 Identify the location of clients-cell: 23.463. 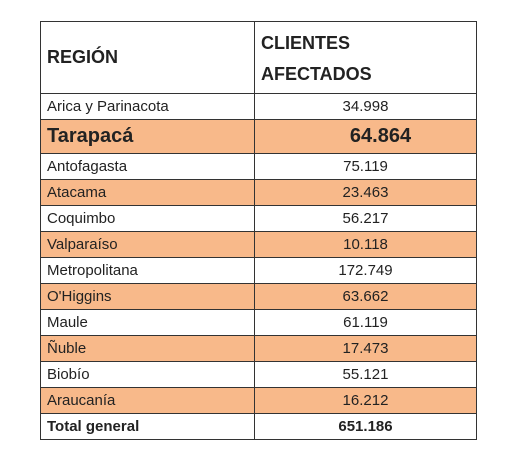
(365, 192).